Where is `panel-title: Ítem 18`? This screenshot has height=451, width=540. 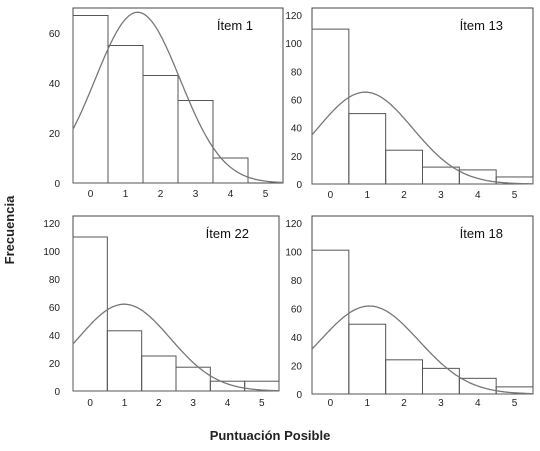 panel-title: Ítem 18 is located at coordinates (481, 233).